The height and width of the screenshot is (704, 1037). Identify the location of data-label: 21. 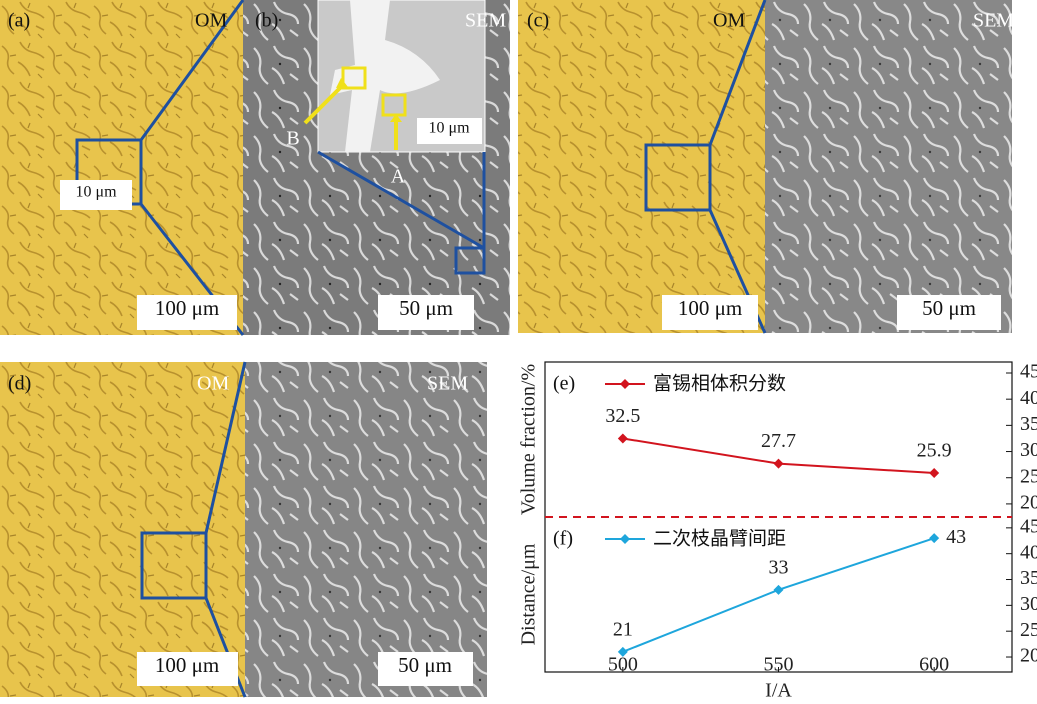
(623, 629).